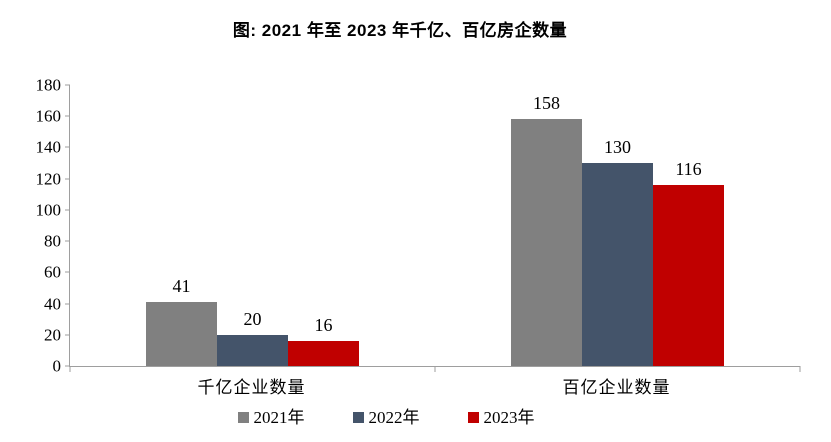  I want to click on bar-wrap: 16, so click(323, 225).